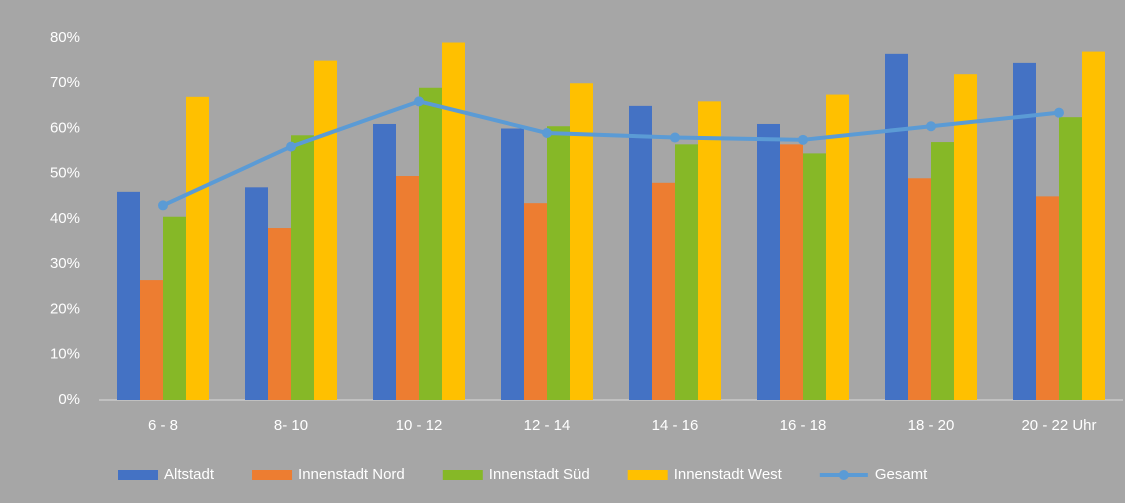 The width and height of the screenshot is (1125, 503). Describe the element at coordinates (189, 474) in the screenshot. I see `legend-label: Altstadt` at that location.